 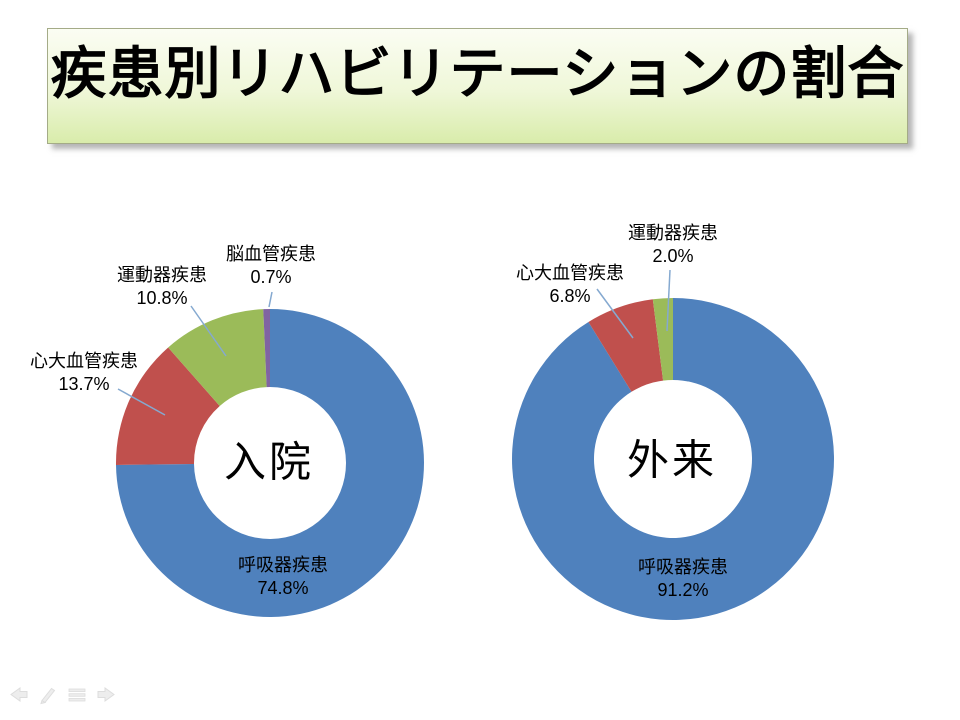 I want to click on title-box: 疾患別リハビリテーションの割合, so click(x=477, y=86).